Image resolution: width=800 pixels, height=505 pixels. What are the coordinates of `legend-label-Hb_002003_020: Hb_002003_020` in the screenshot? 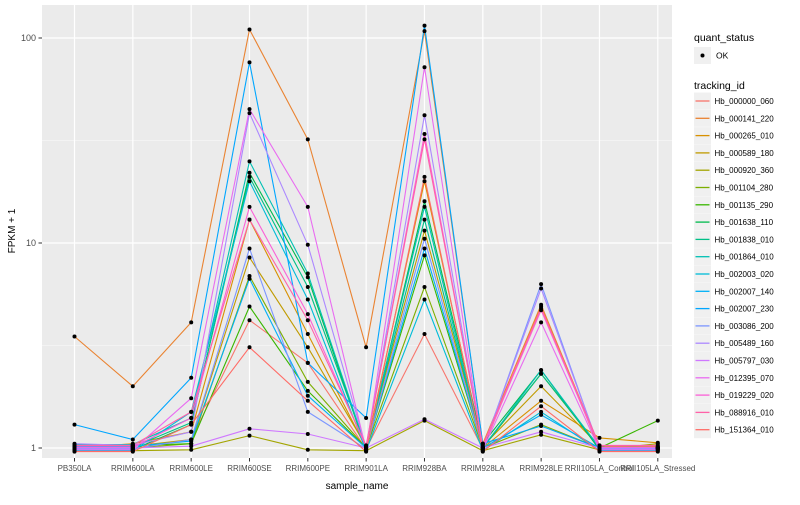 It's located at (745, 274).